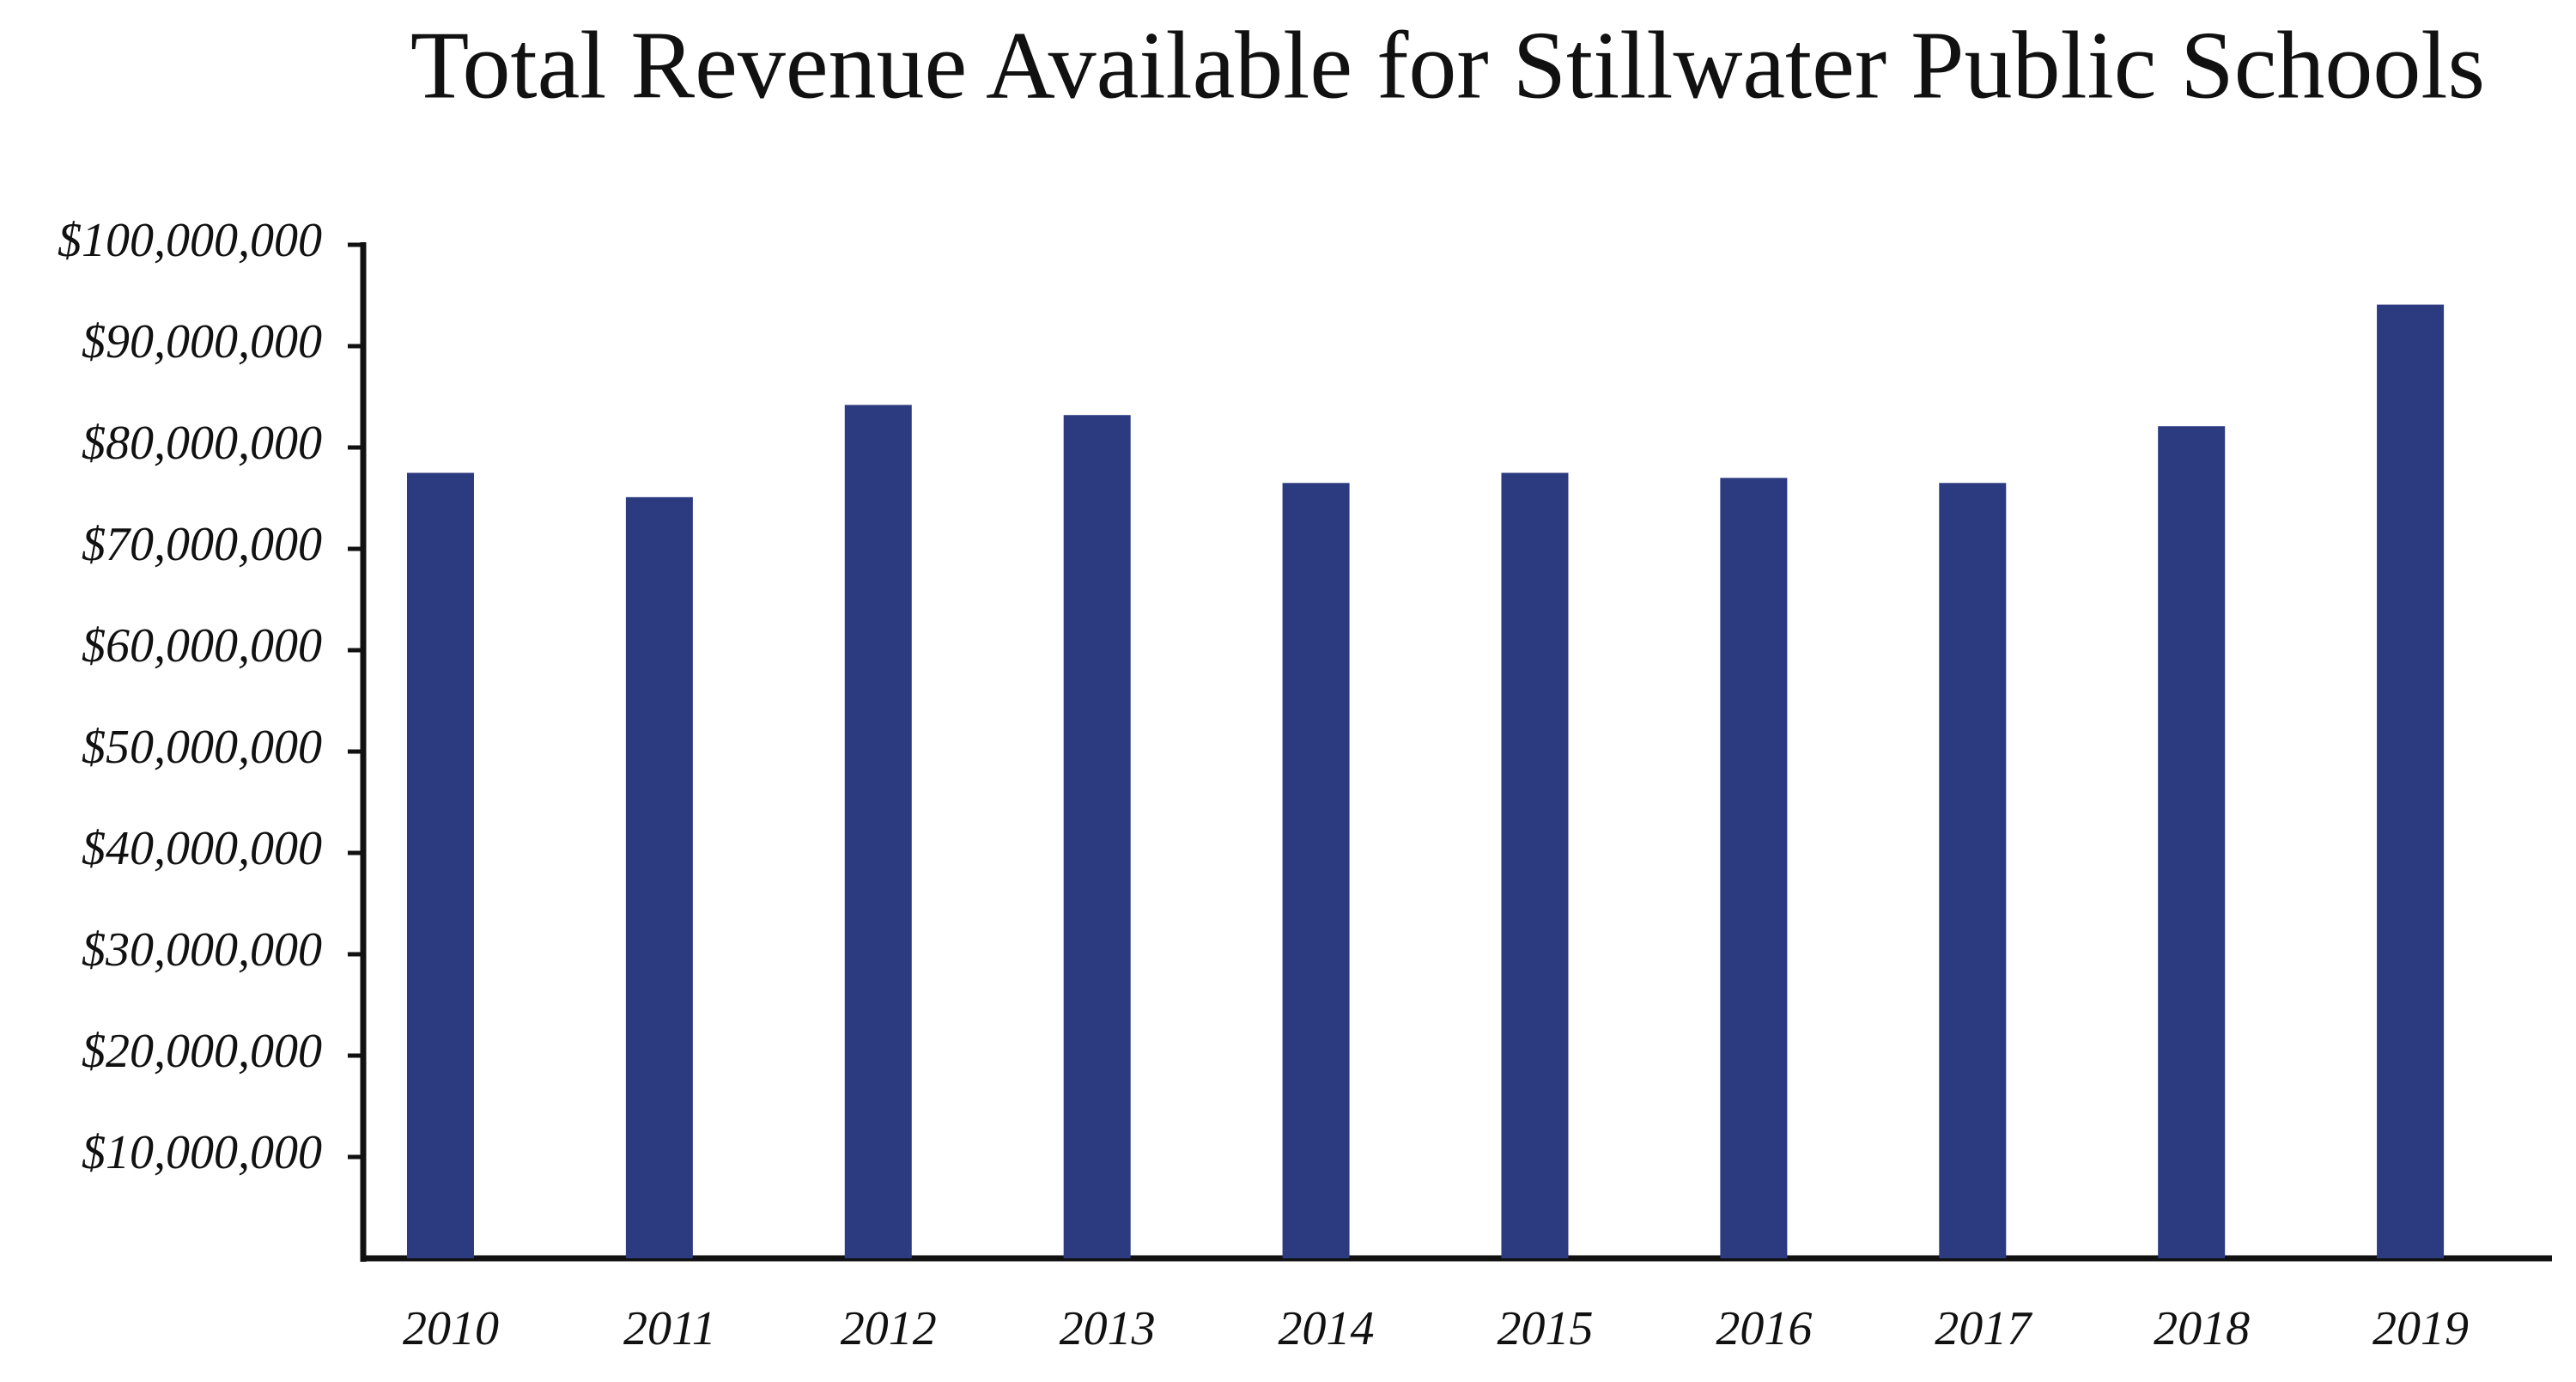 The width and height of the screenshot is (2576, 1382). I want to click on x-tick-label: 2011, so click(669, 1328).